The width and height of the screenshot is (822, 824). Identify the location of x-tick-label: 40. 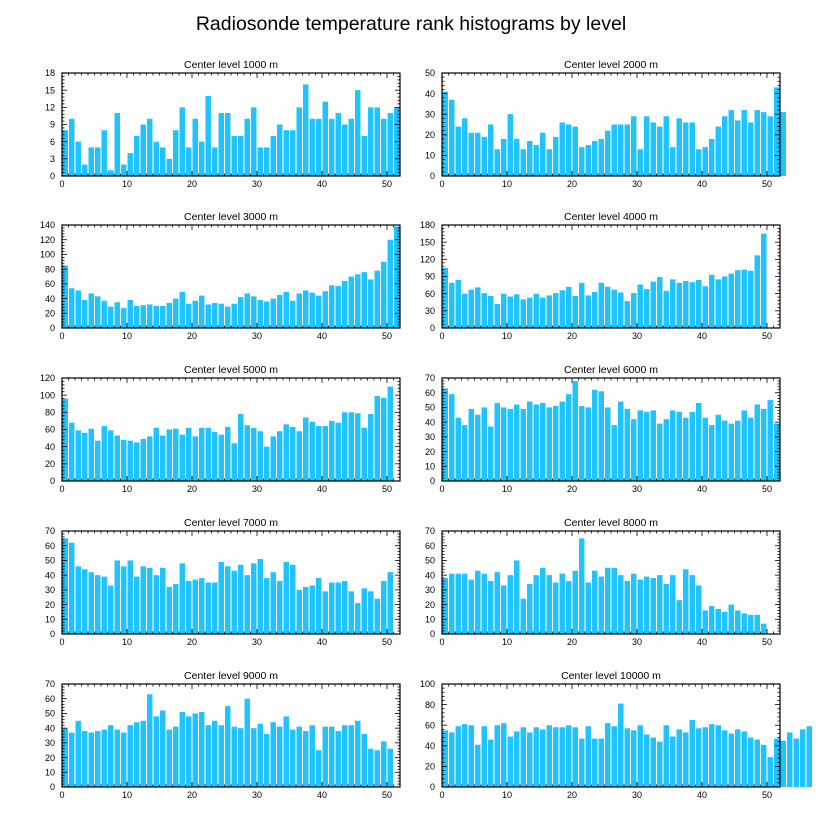
(322, 336).